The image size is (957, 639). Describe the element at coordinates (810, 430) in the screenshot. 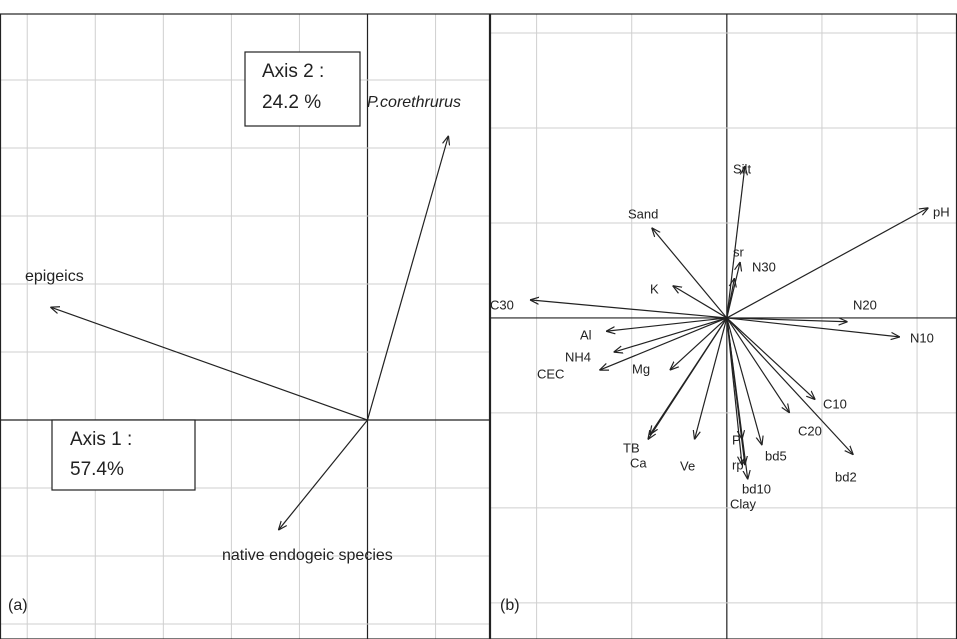

I see `arrow-label: C20` at that location.